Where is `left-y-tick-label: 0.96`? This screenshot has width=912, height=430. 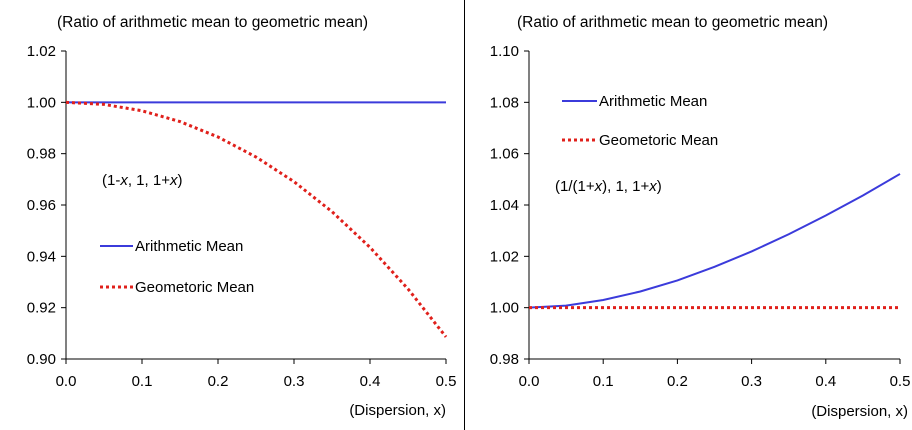
left-y-tick-label: 0.96 is located at coordinates (41, 205).